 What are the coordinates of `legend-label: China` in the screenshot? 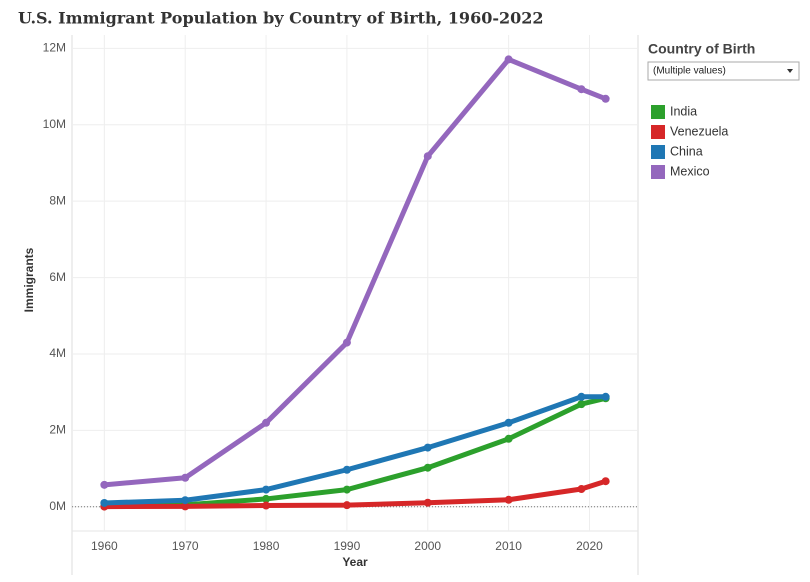 It's located at (686, 151).